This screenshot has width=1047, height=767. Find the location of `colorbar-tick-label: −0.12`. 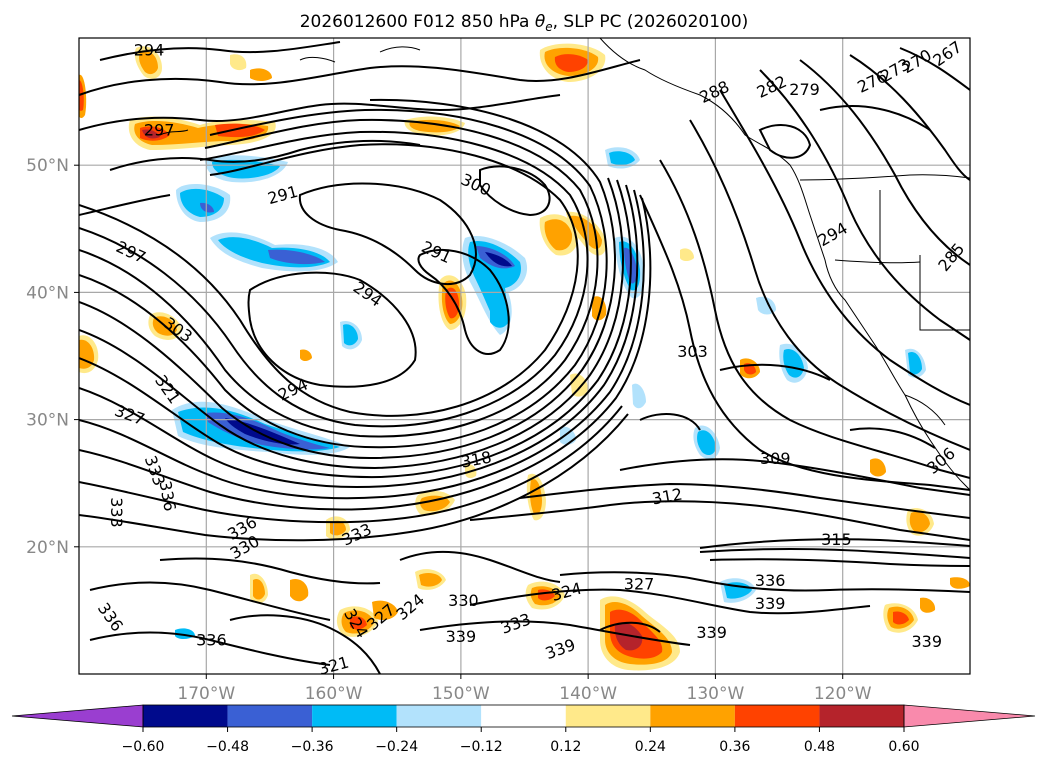

colorbar-tick-label: −0.12 is located at coordinates (481, 747).